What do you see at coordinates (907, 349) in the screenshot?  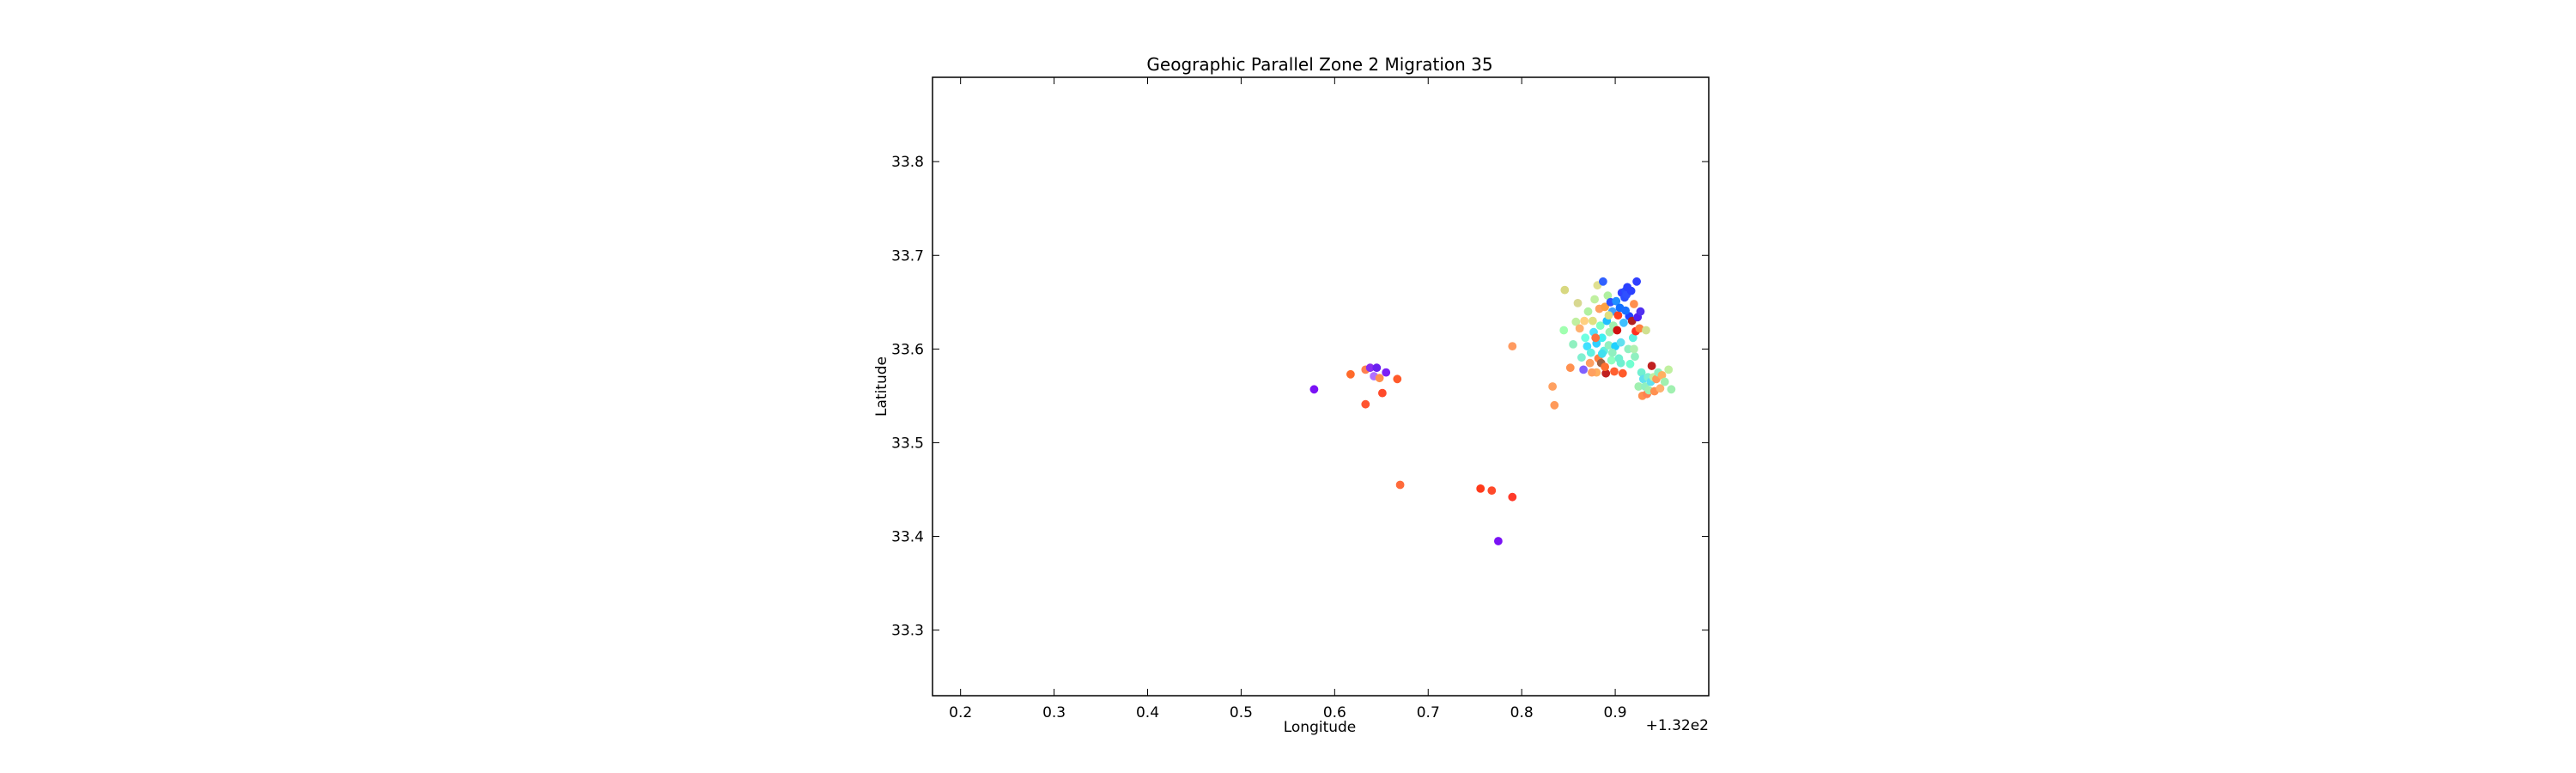 I see `y-tick-label: 33.6` at bounding box center [907, 349].